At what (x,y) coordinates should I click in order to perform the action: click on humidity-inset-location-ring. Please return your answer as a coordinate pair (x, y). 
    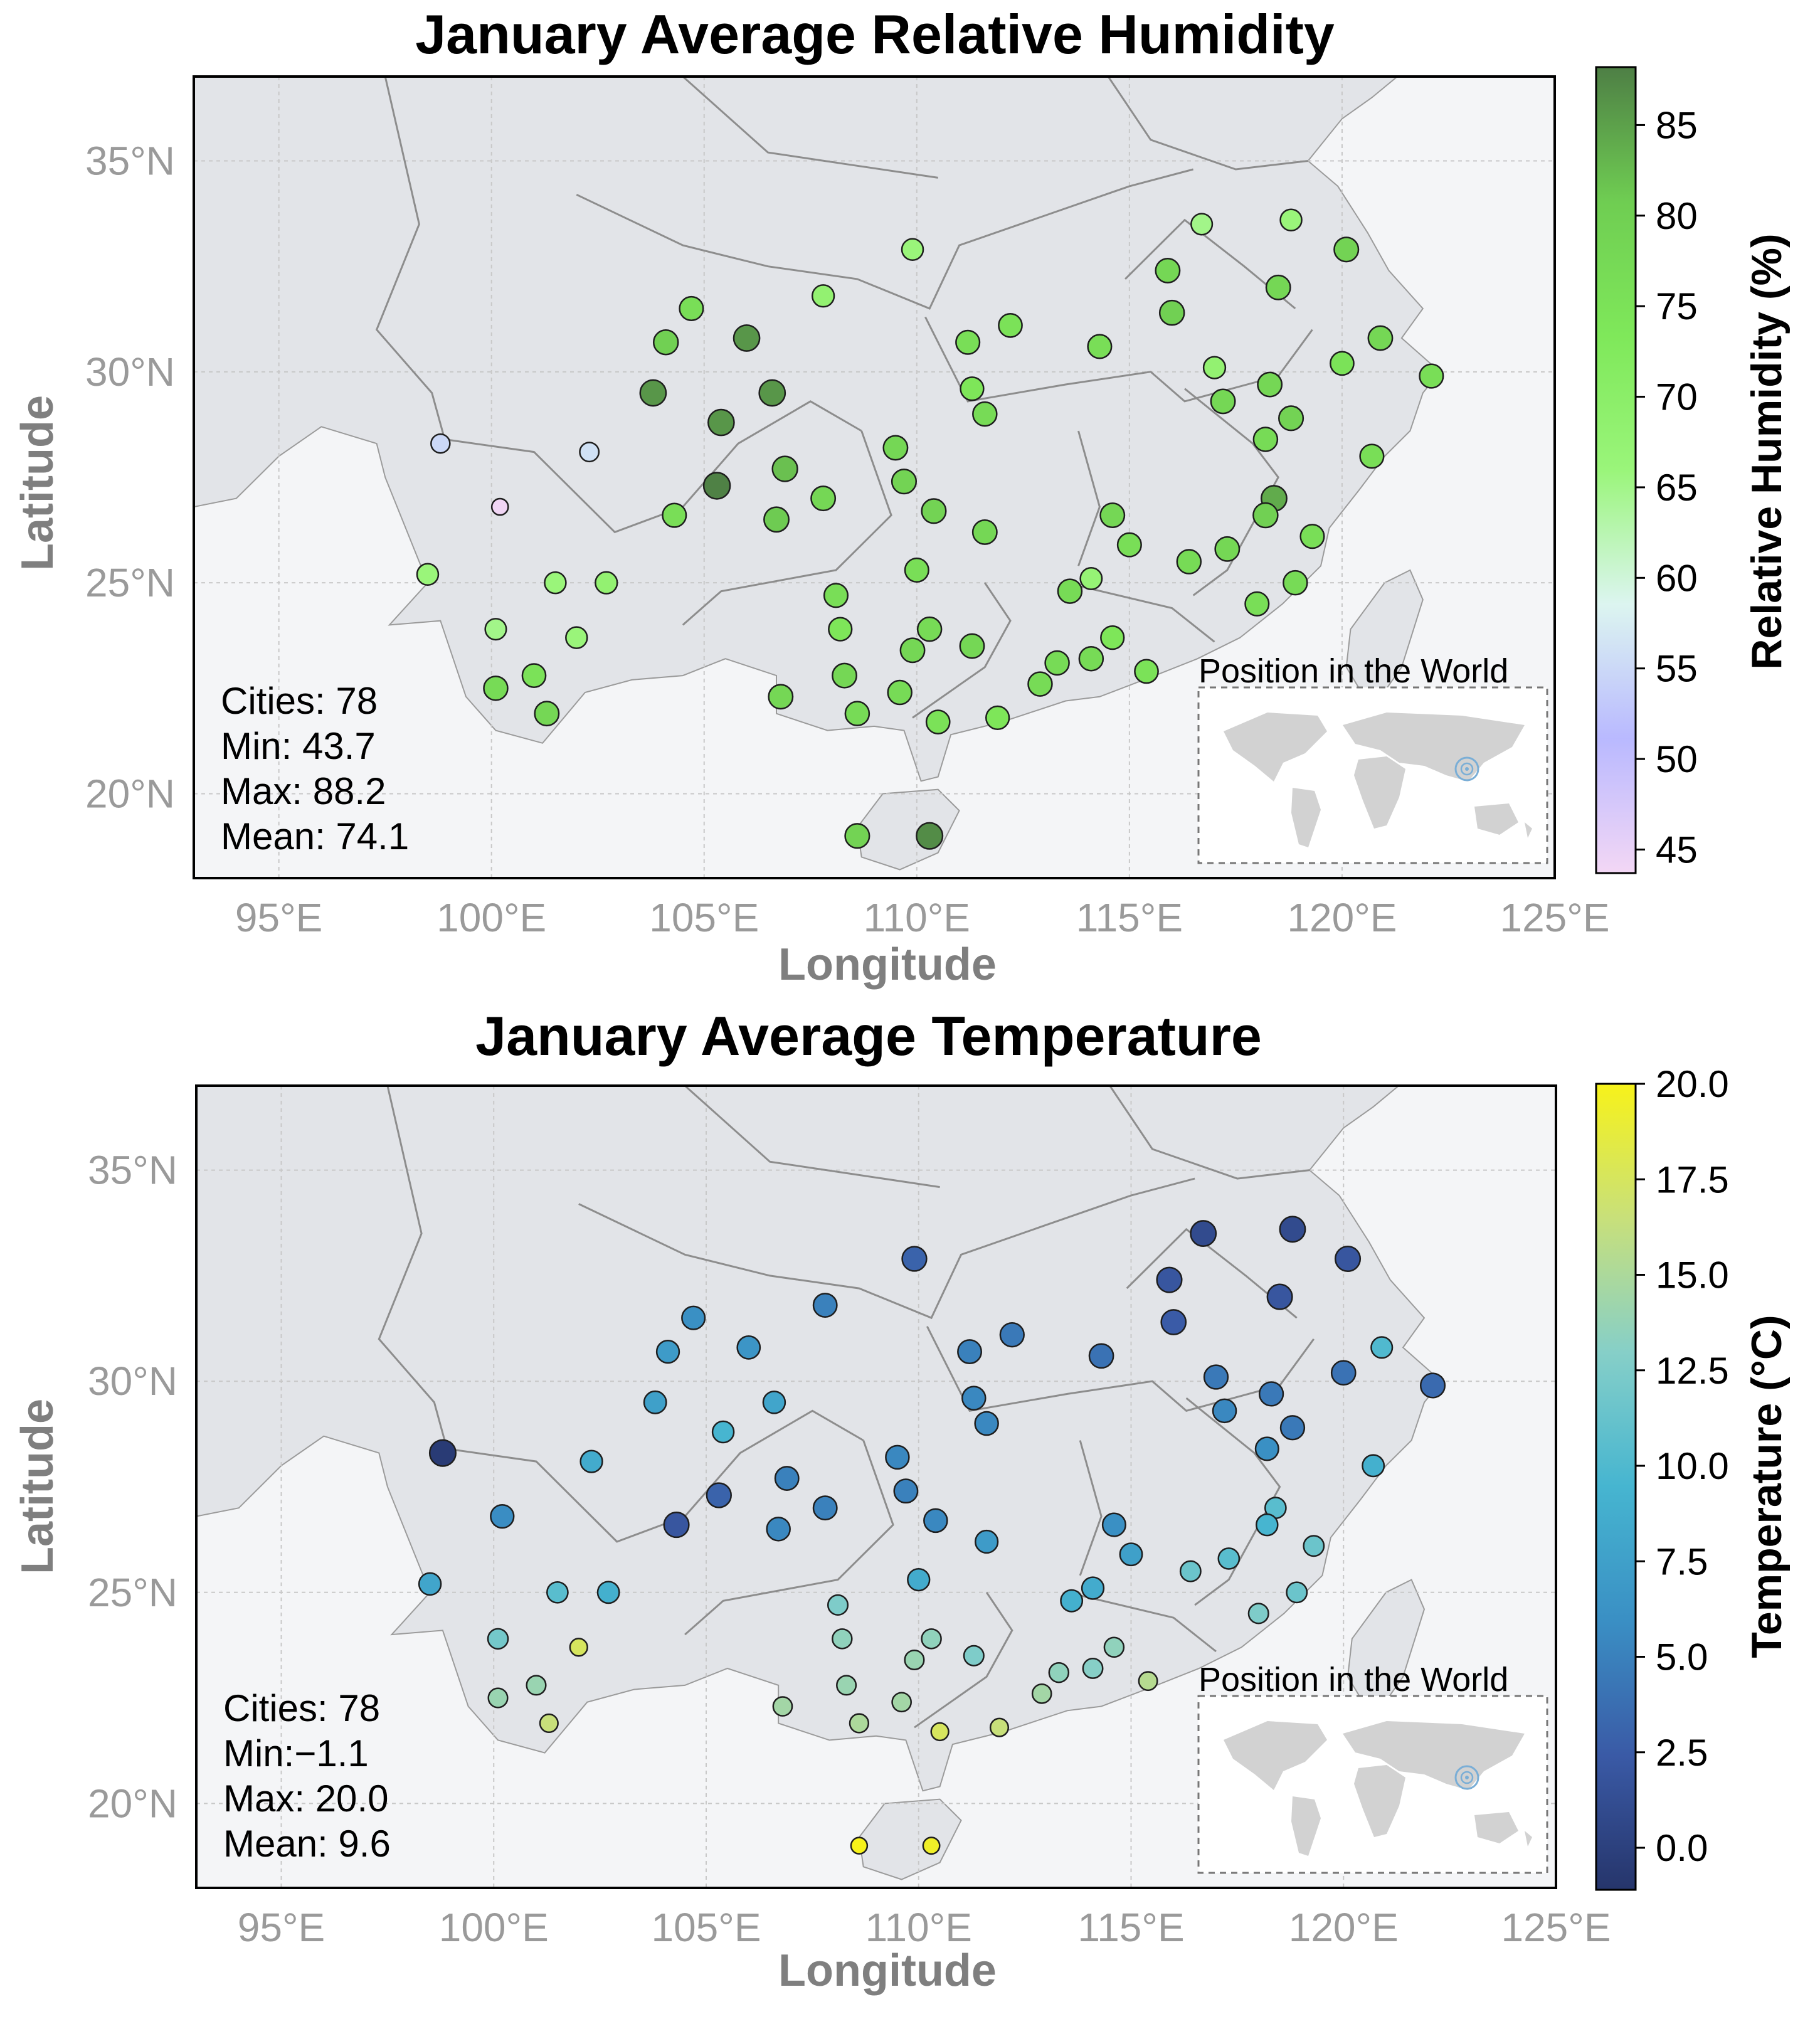
    Looking at the image, I should click on (1466, 769).